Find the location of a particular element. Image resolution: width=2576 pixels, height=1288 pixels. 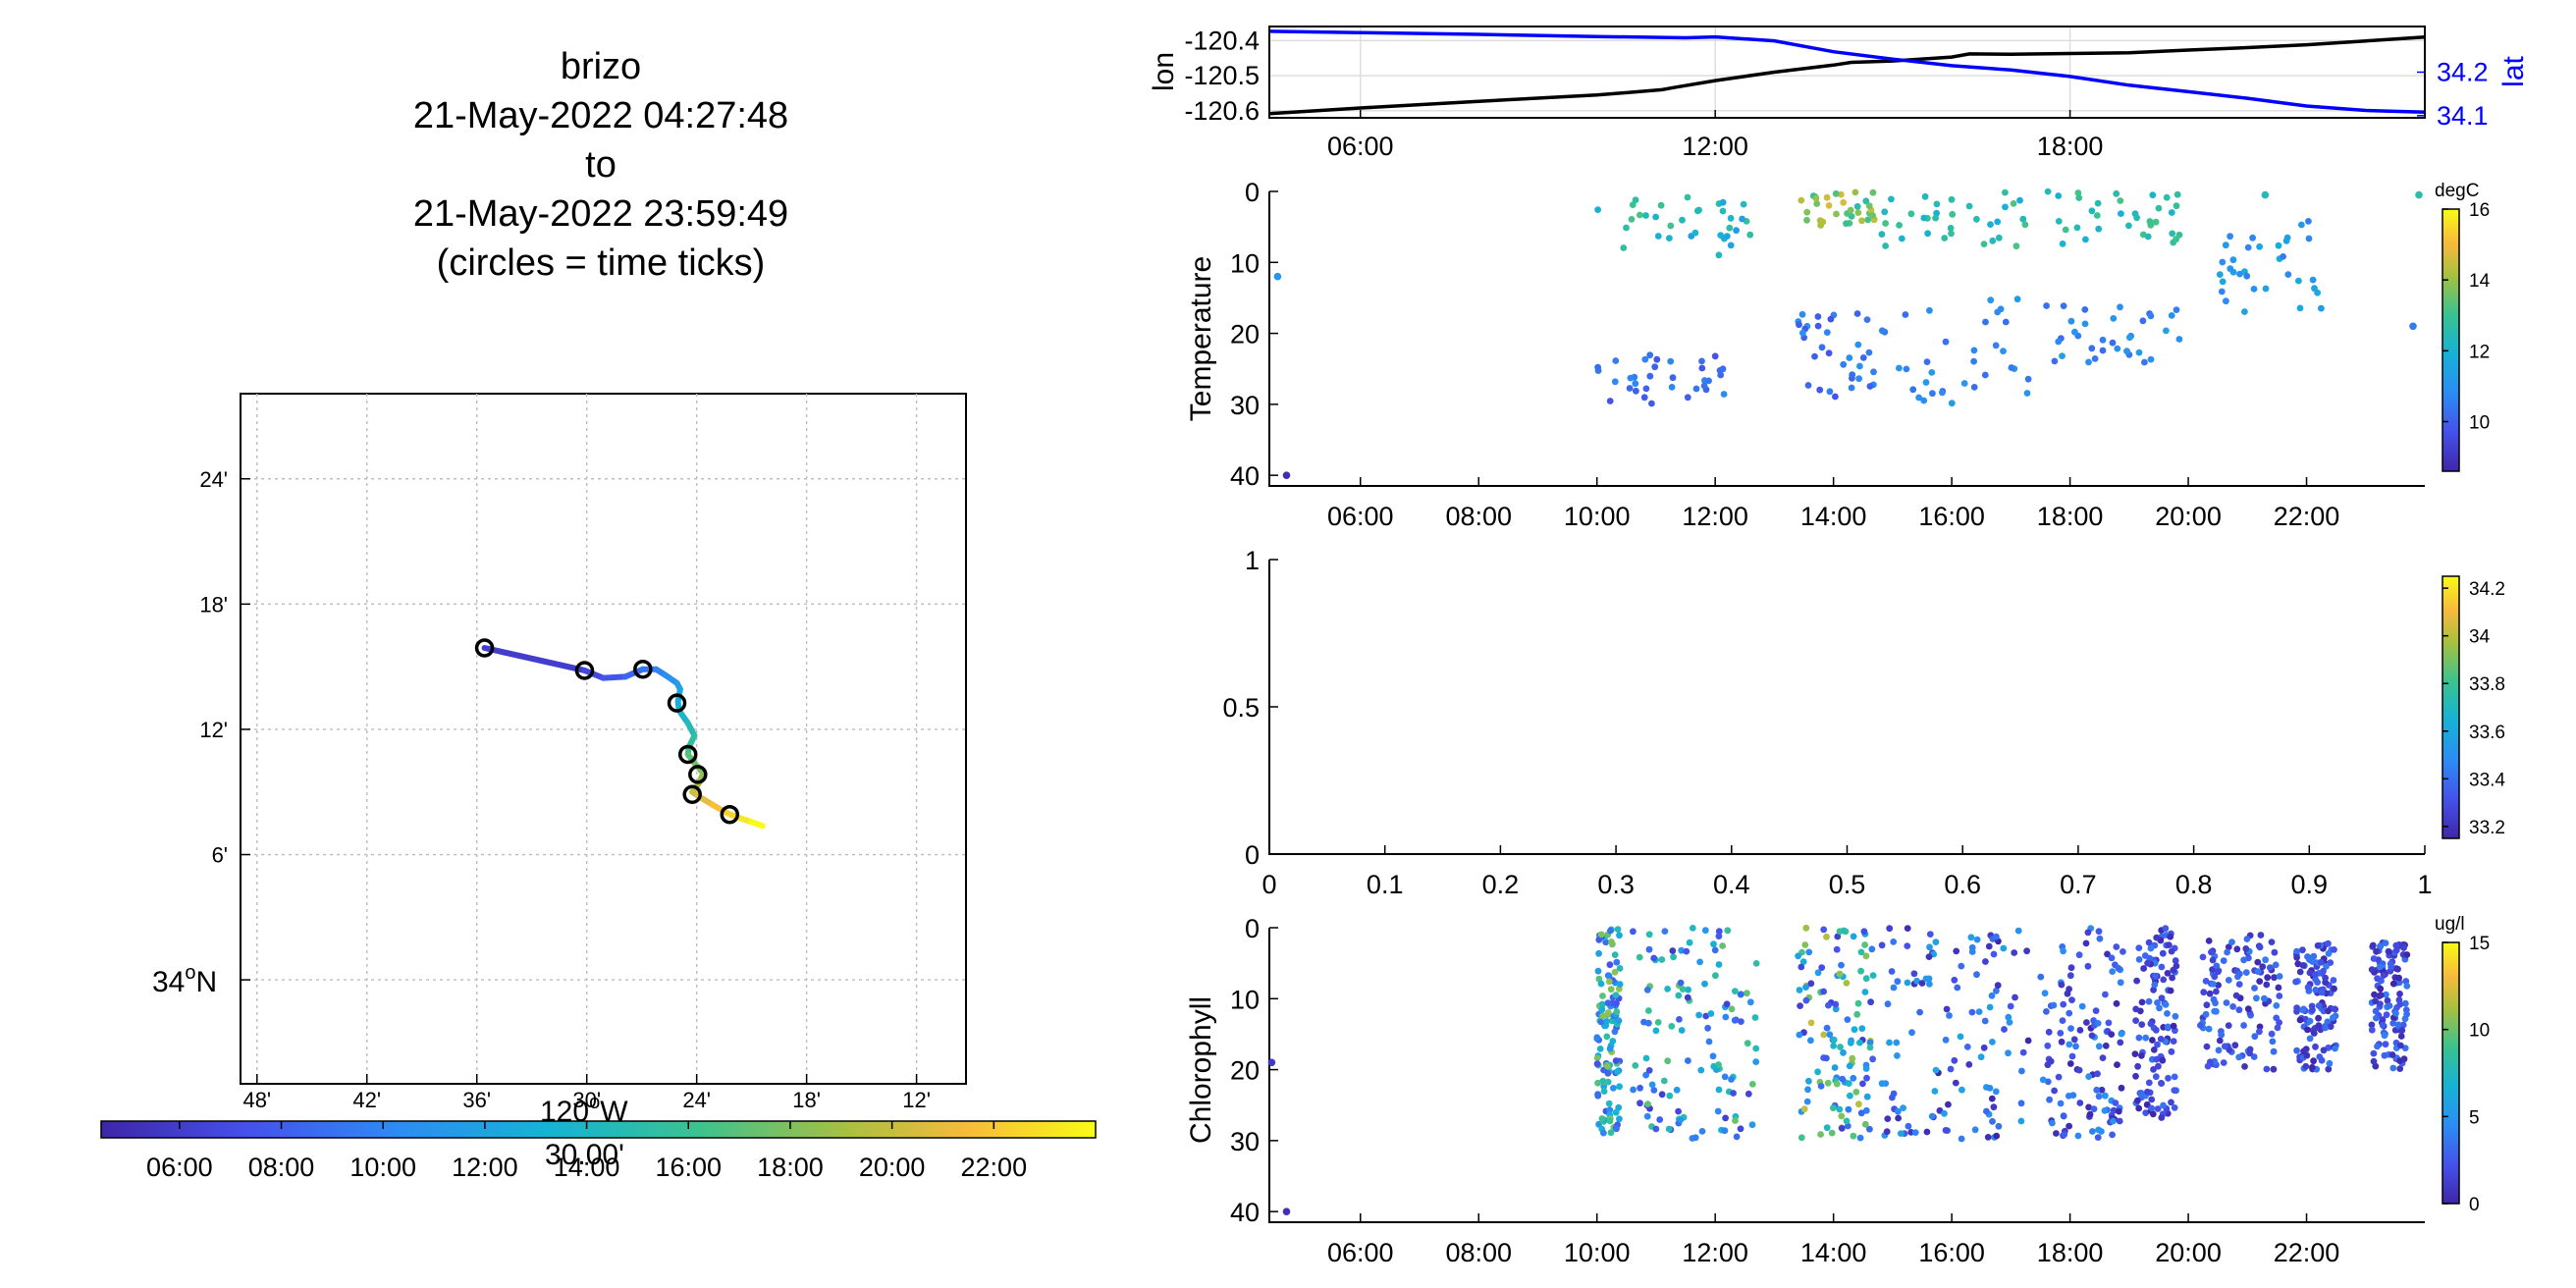

map-x-tick-label: 42' is located at coordinates (366, 1100).